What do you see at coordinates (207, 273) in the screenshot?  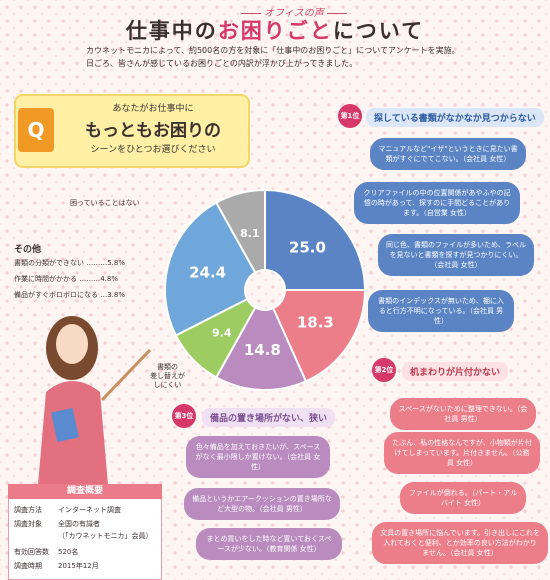 I see `pie-slice-value: 24.4` at bounding box center [207, 273].